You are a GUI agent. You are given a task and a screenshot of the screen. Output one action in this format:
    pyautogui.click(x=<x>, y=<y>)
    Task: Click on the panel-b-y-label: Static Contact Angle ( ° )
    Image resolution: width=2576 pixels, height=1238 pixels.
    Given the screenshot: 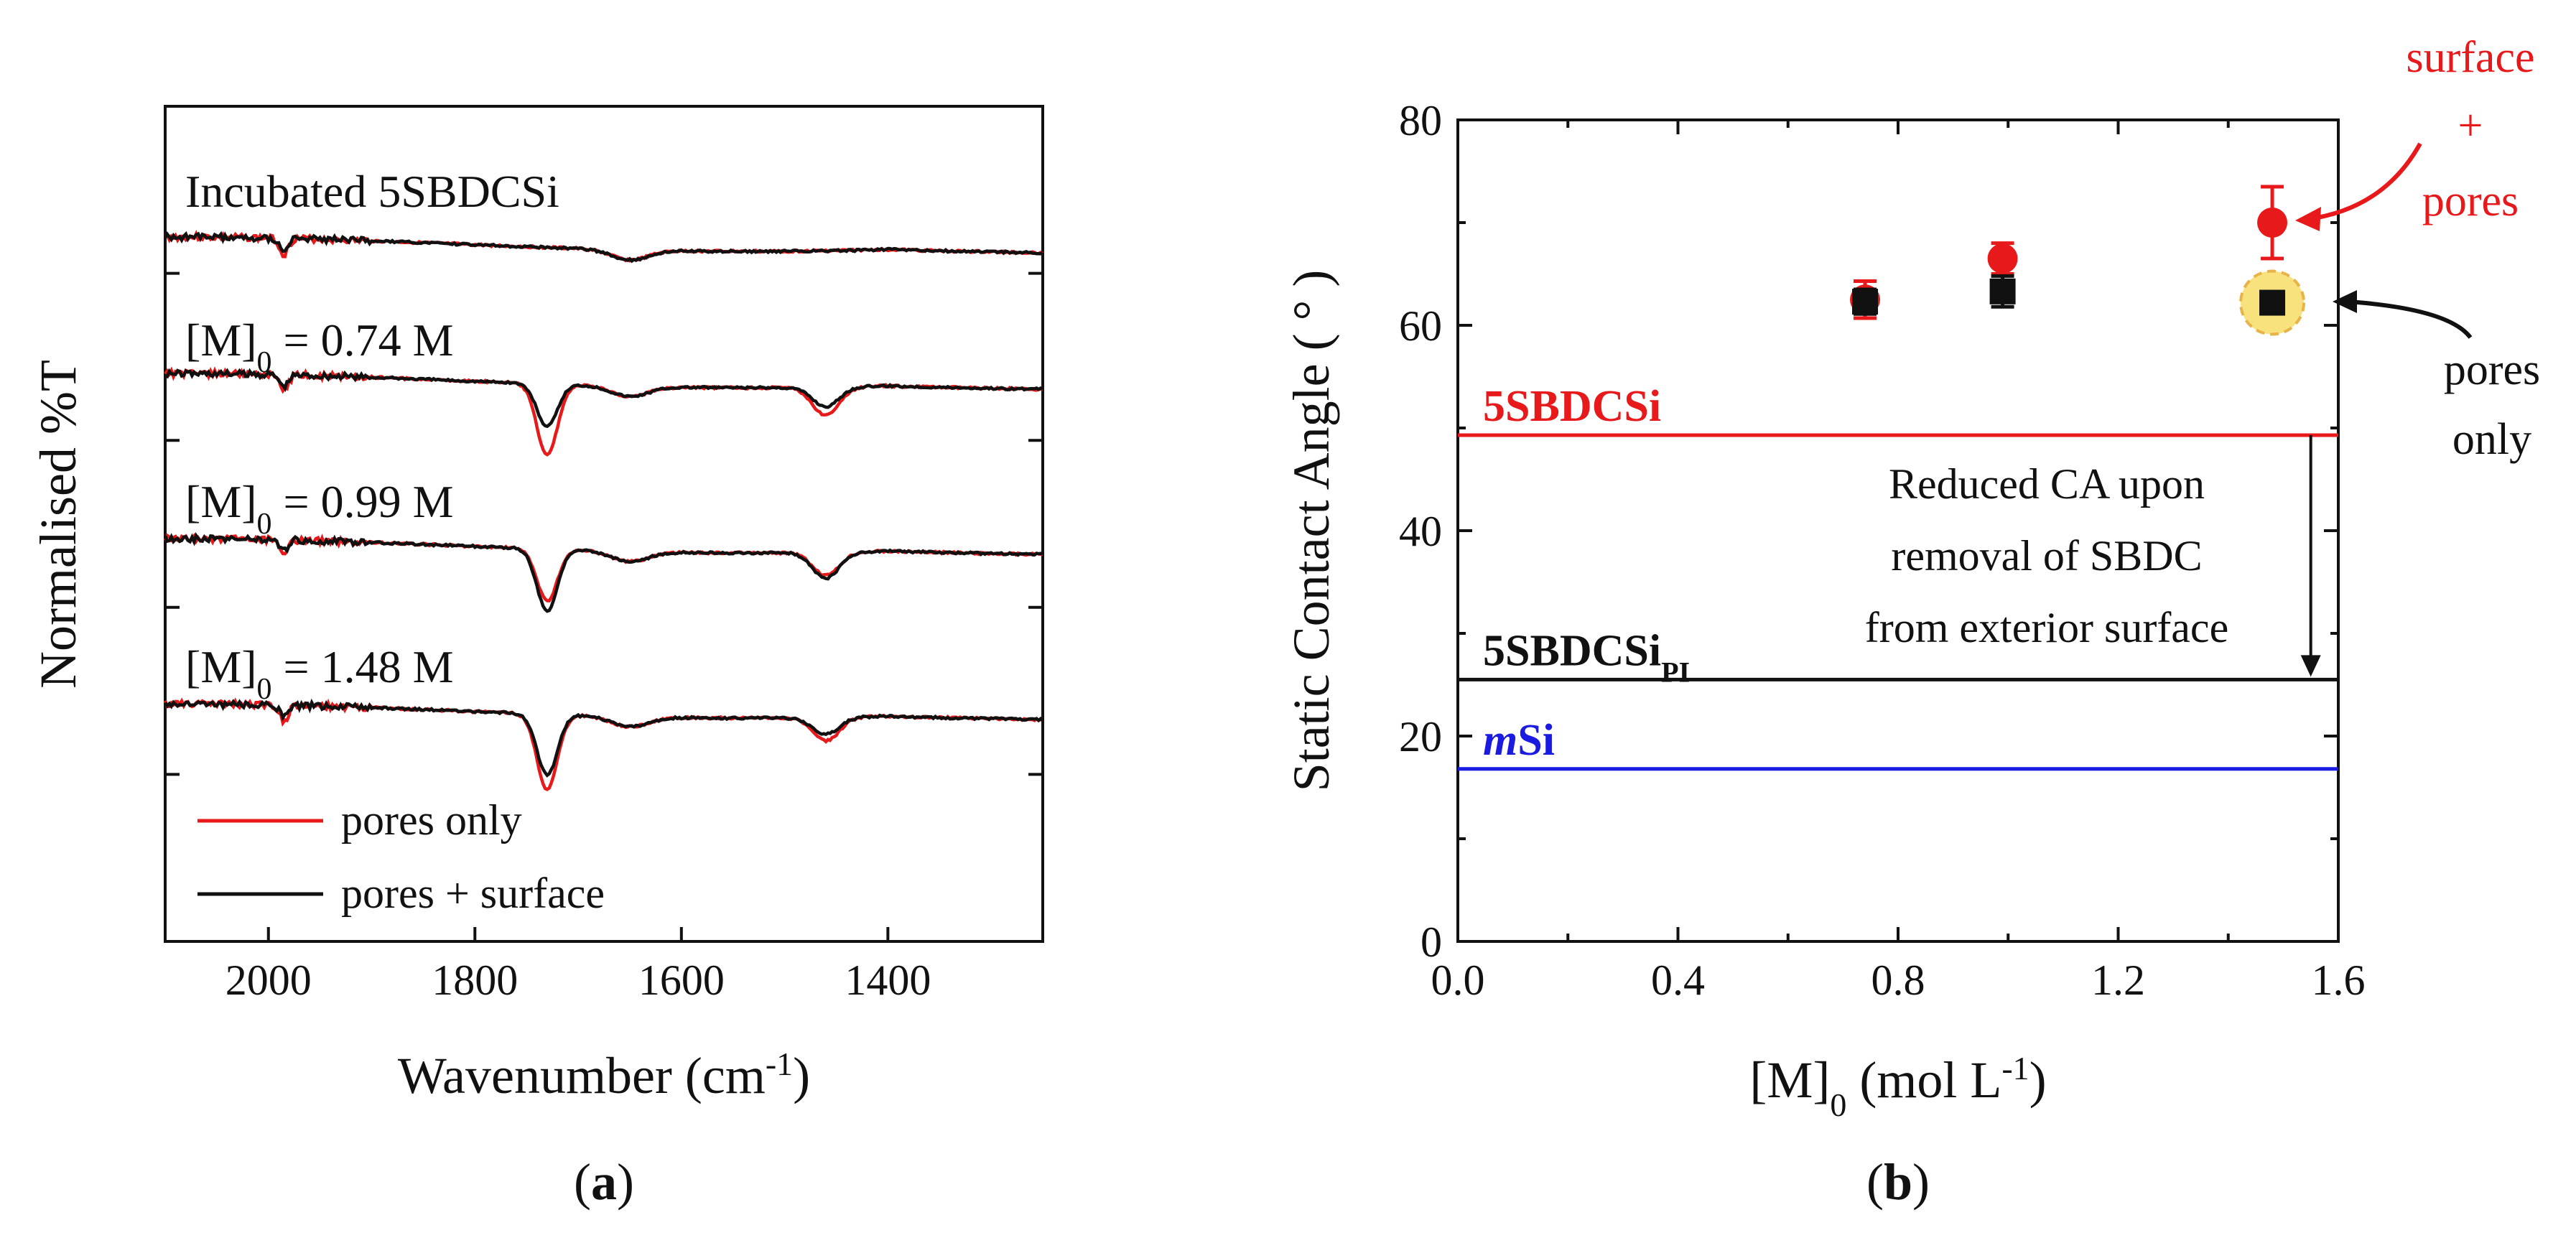 What is the action you would take?
    pyautogui.click(x=1311, y=531)
    